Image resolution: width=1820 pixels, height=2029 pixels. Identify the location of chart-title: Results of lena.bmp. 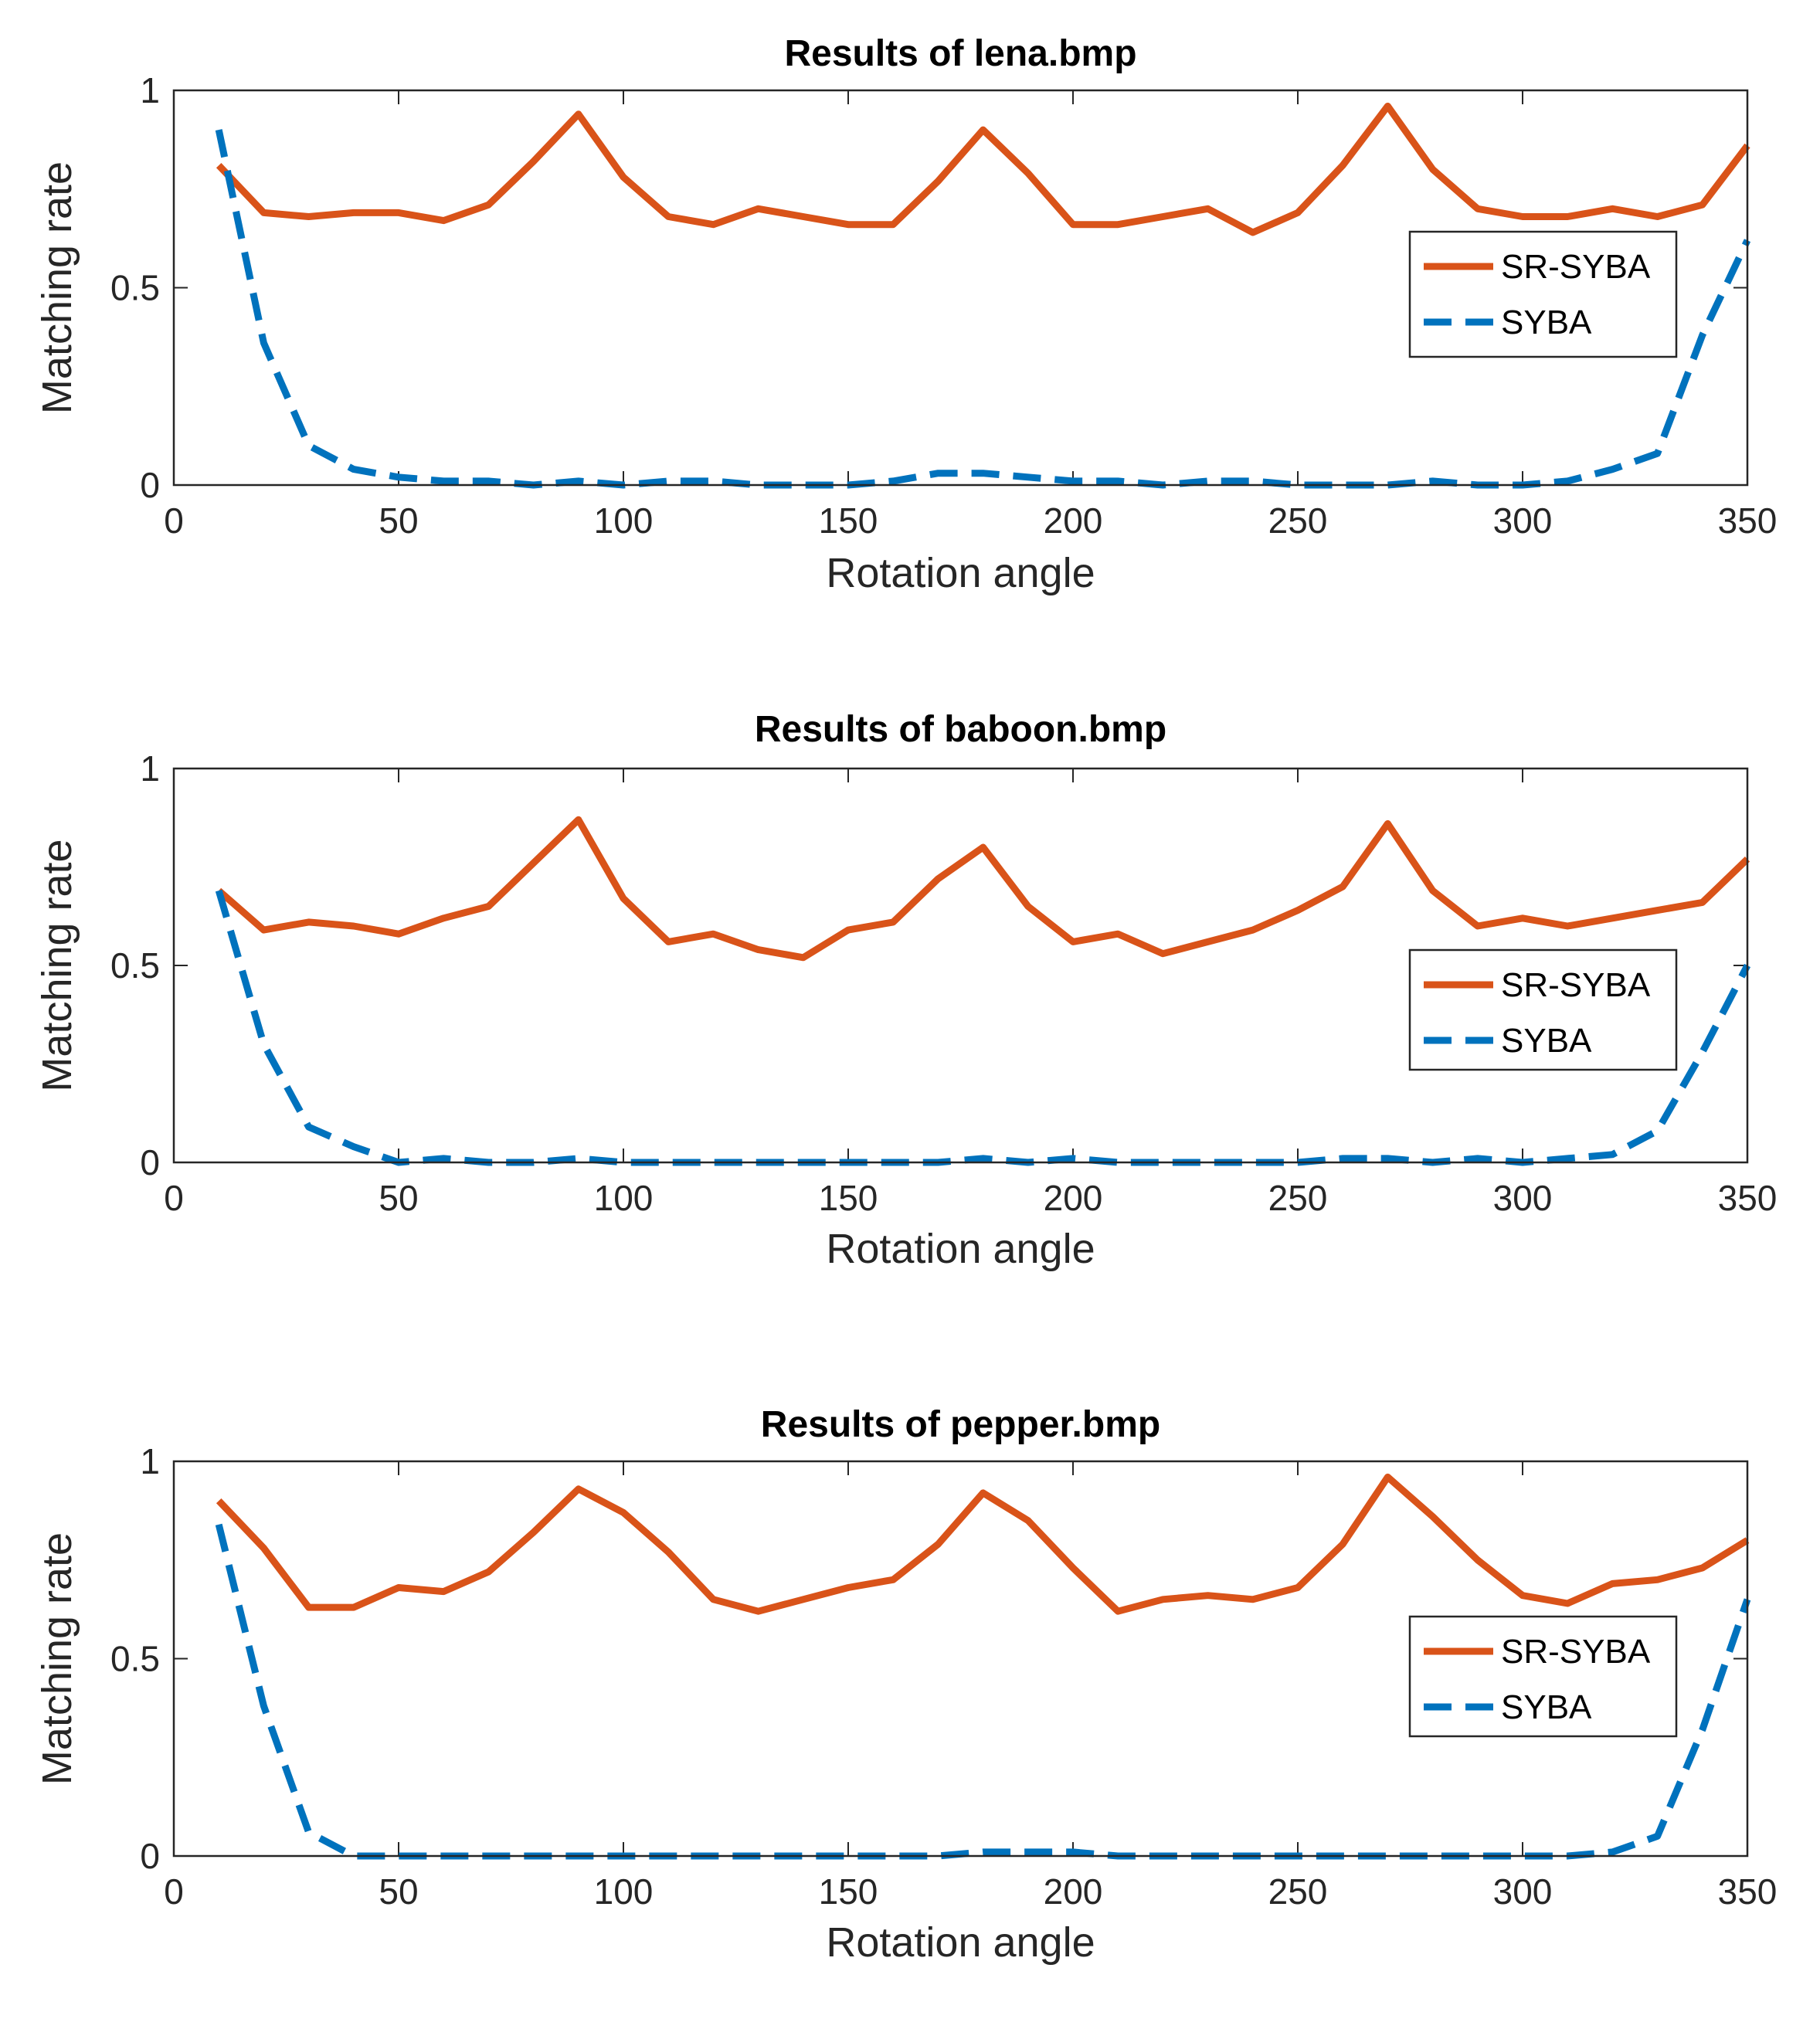
(960, 53).